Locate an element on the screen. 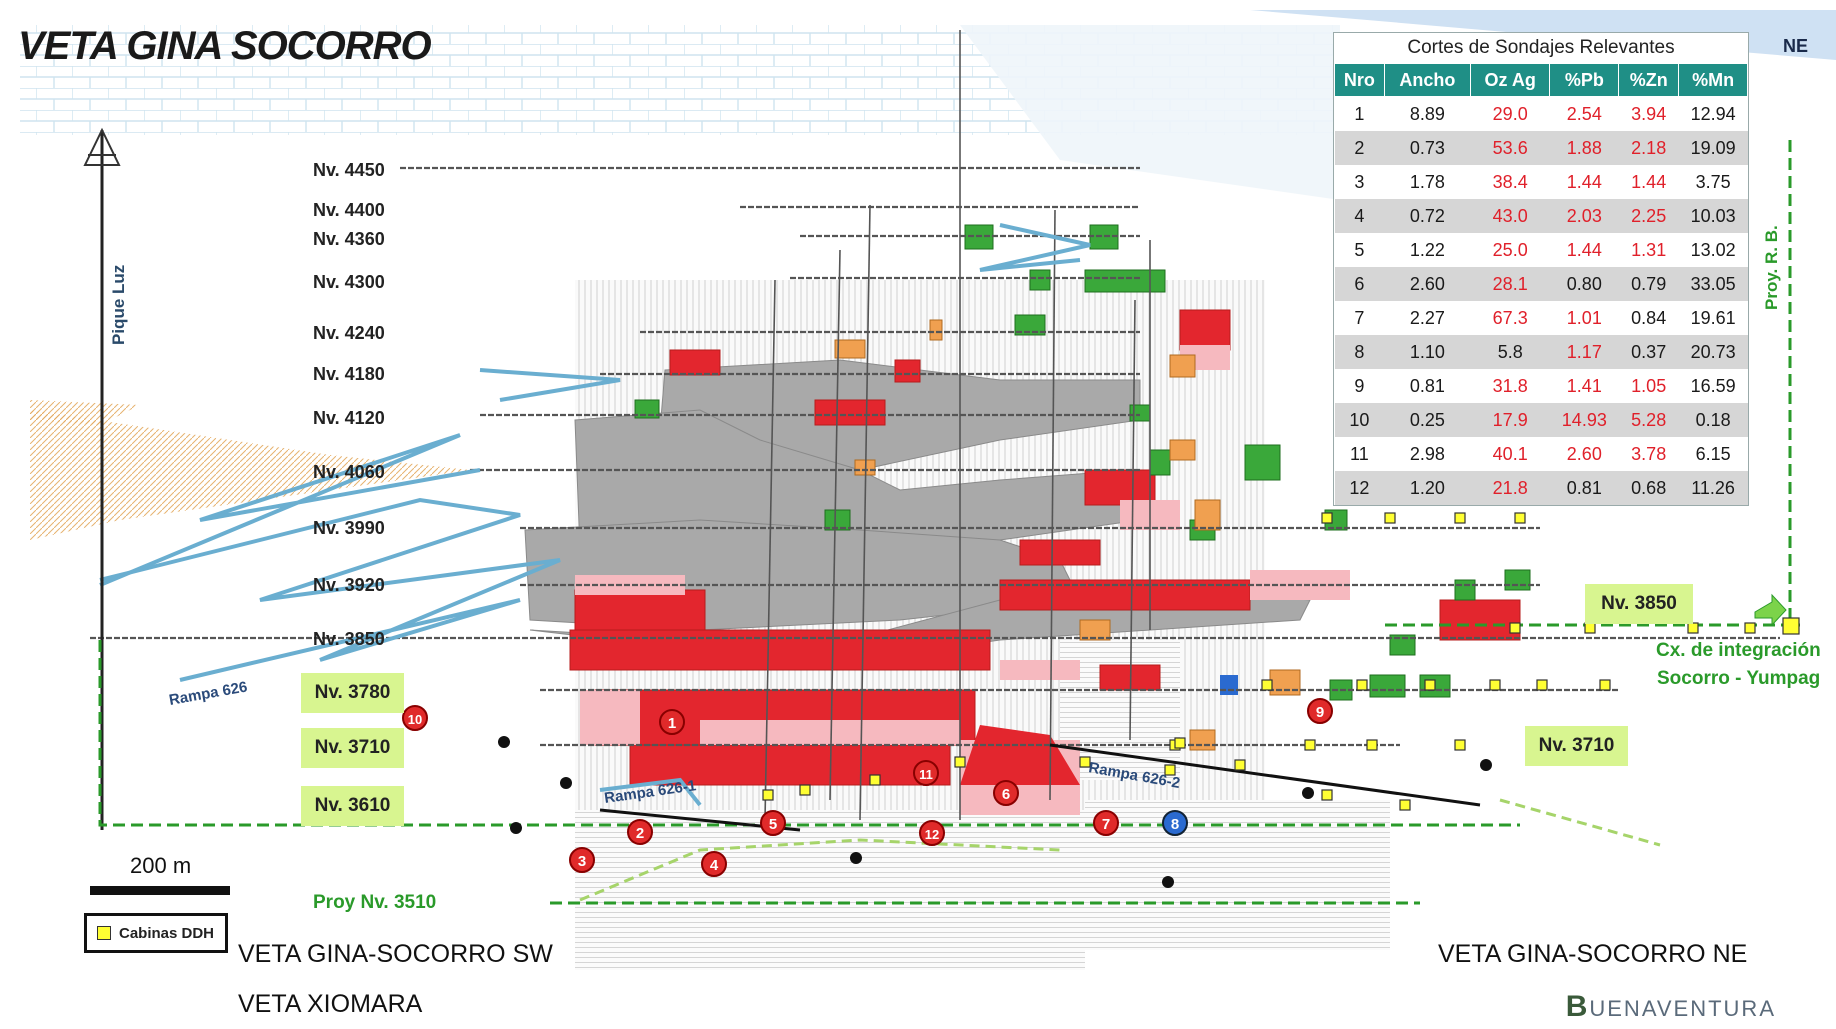  svg-text: 1 is located at coordinates (672, 723).